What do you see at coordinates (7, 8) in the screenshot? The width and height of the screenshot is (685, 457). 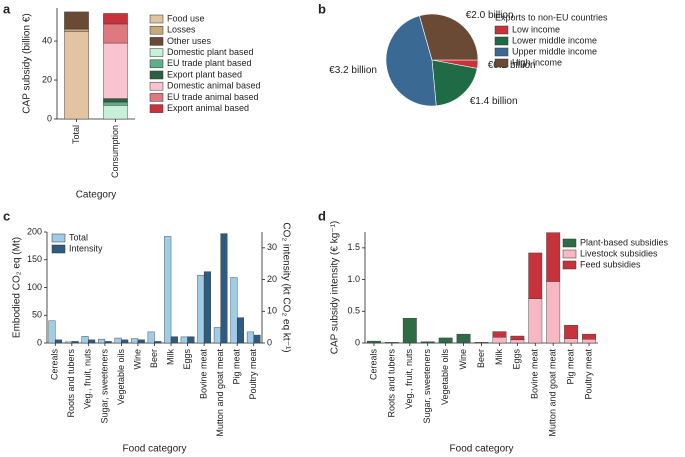 I see `panel-letter: a` at bounding box center [7, 8].